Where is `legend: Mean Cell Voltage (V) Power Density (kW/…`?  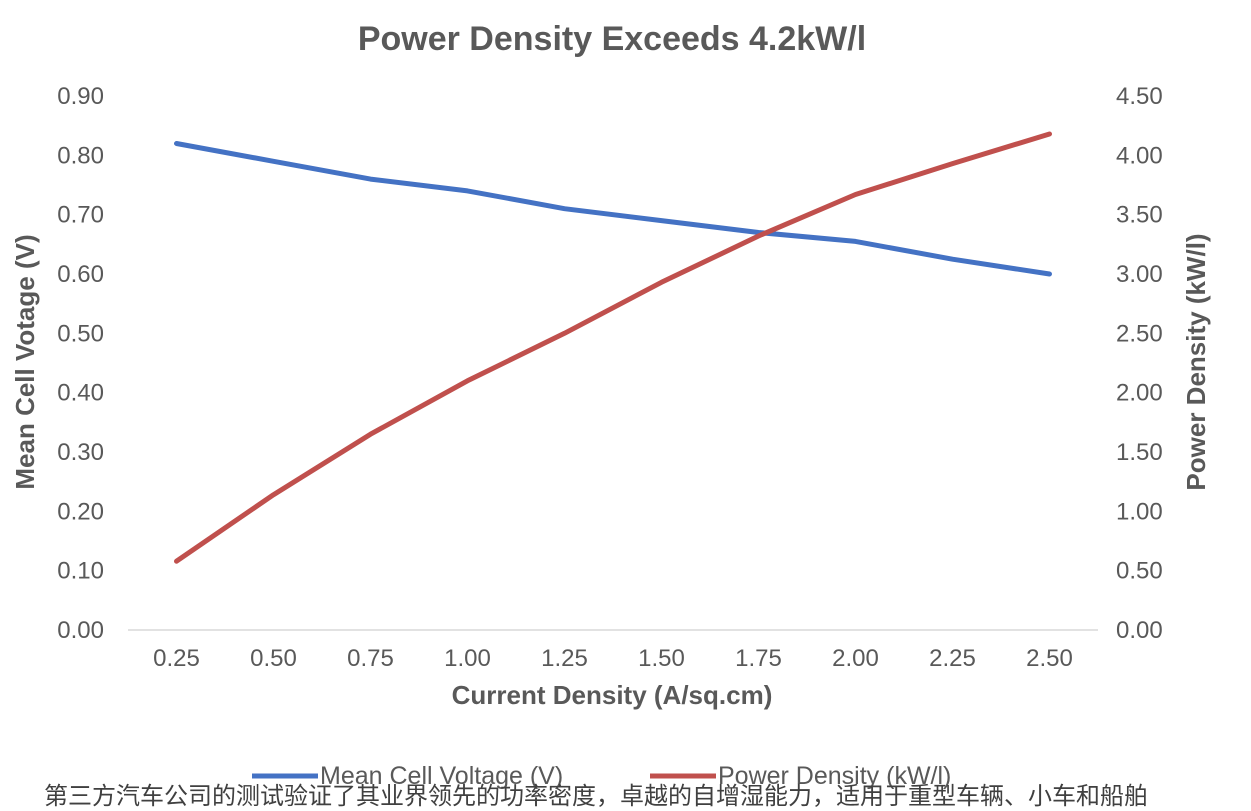
legend: Mean Cell Voltage (V) Power Density (kW/… is located at coordinates (601, 776).